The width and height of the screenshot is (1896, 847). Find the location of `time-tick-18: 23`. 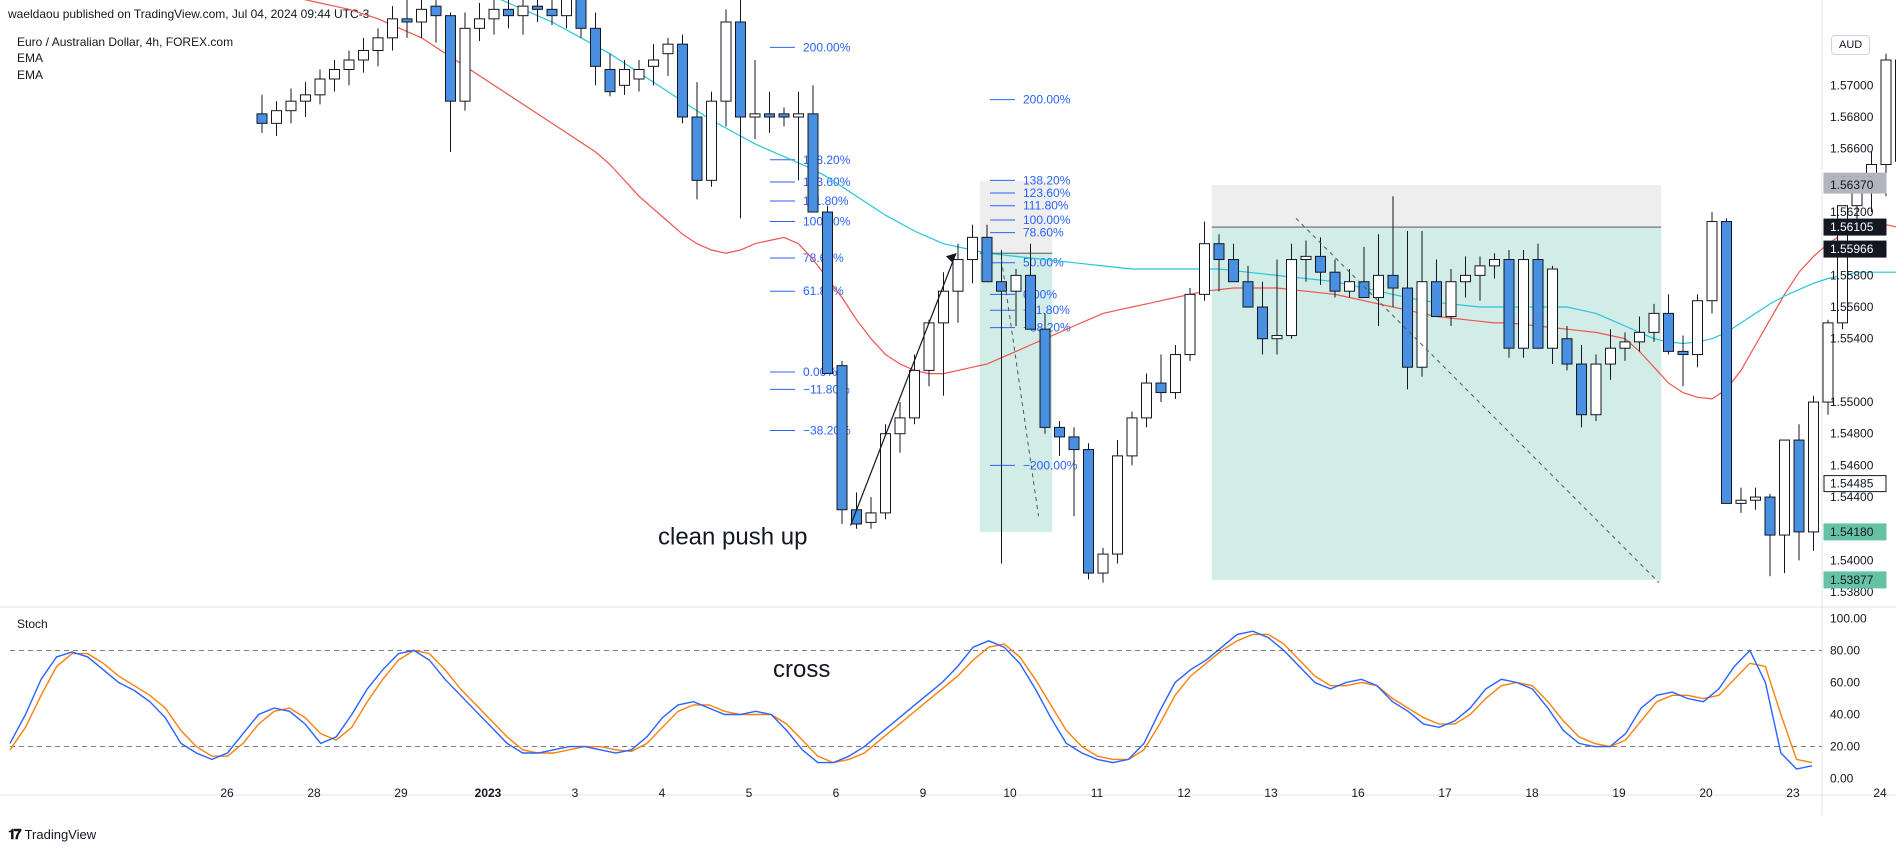

time-tick-18: 23 is located at coordinates (1793, 793).